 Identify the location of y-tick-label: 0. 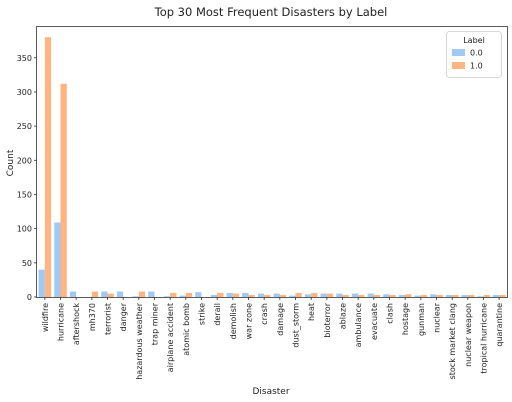
(29, 297).